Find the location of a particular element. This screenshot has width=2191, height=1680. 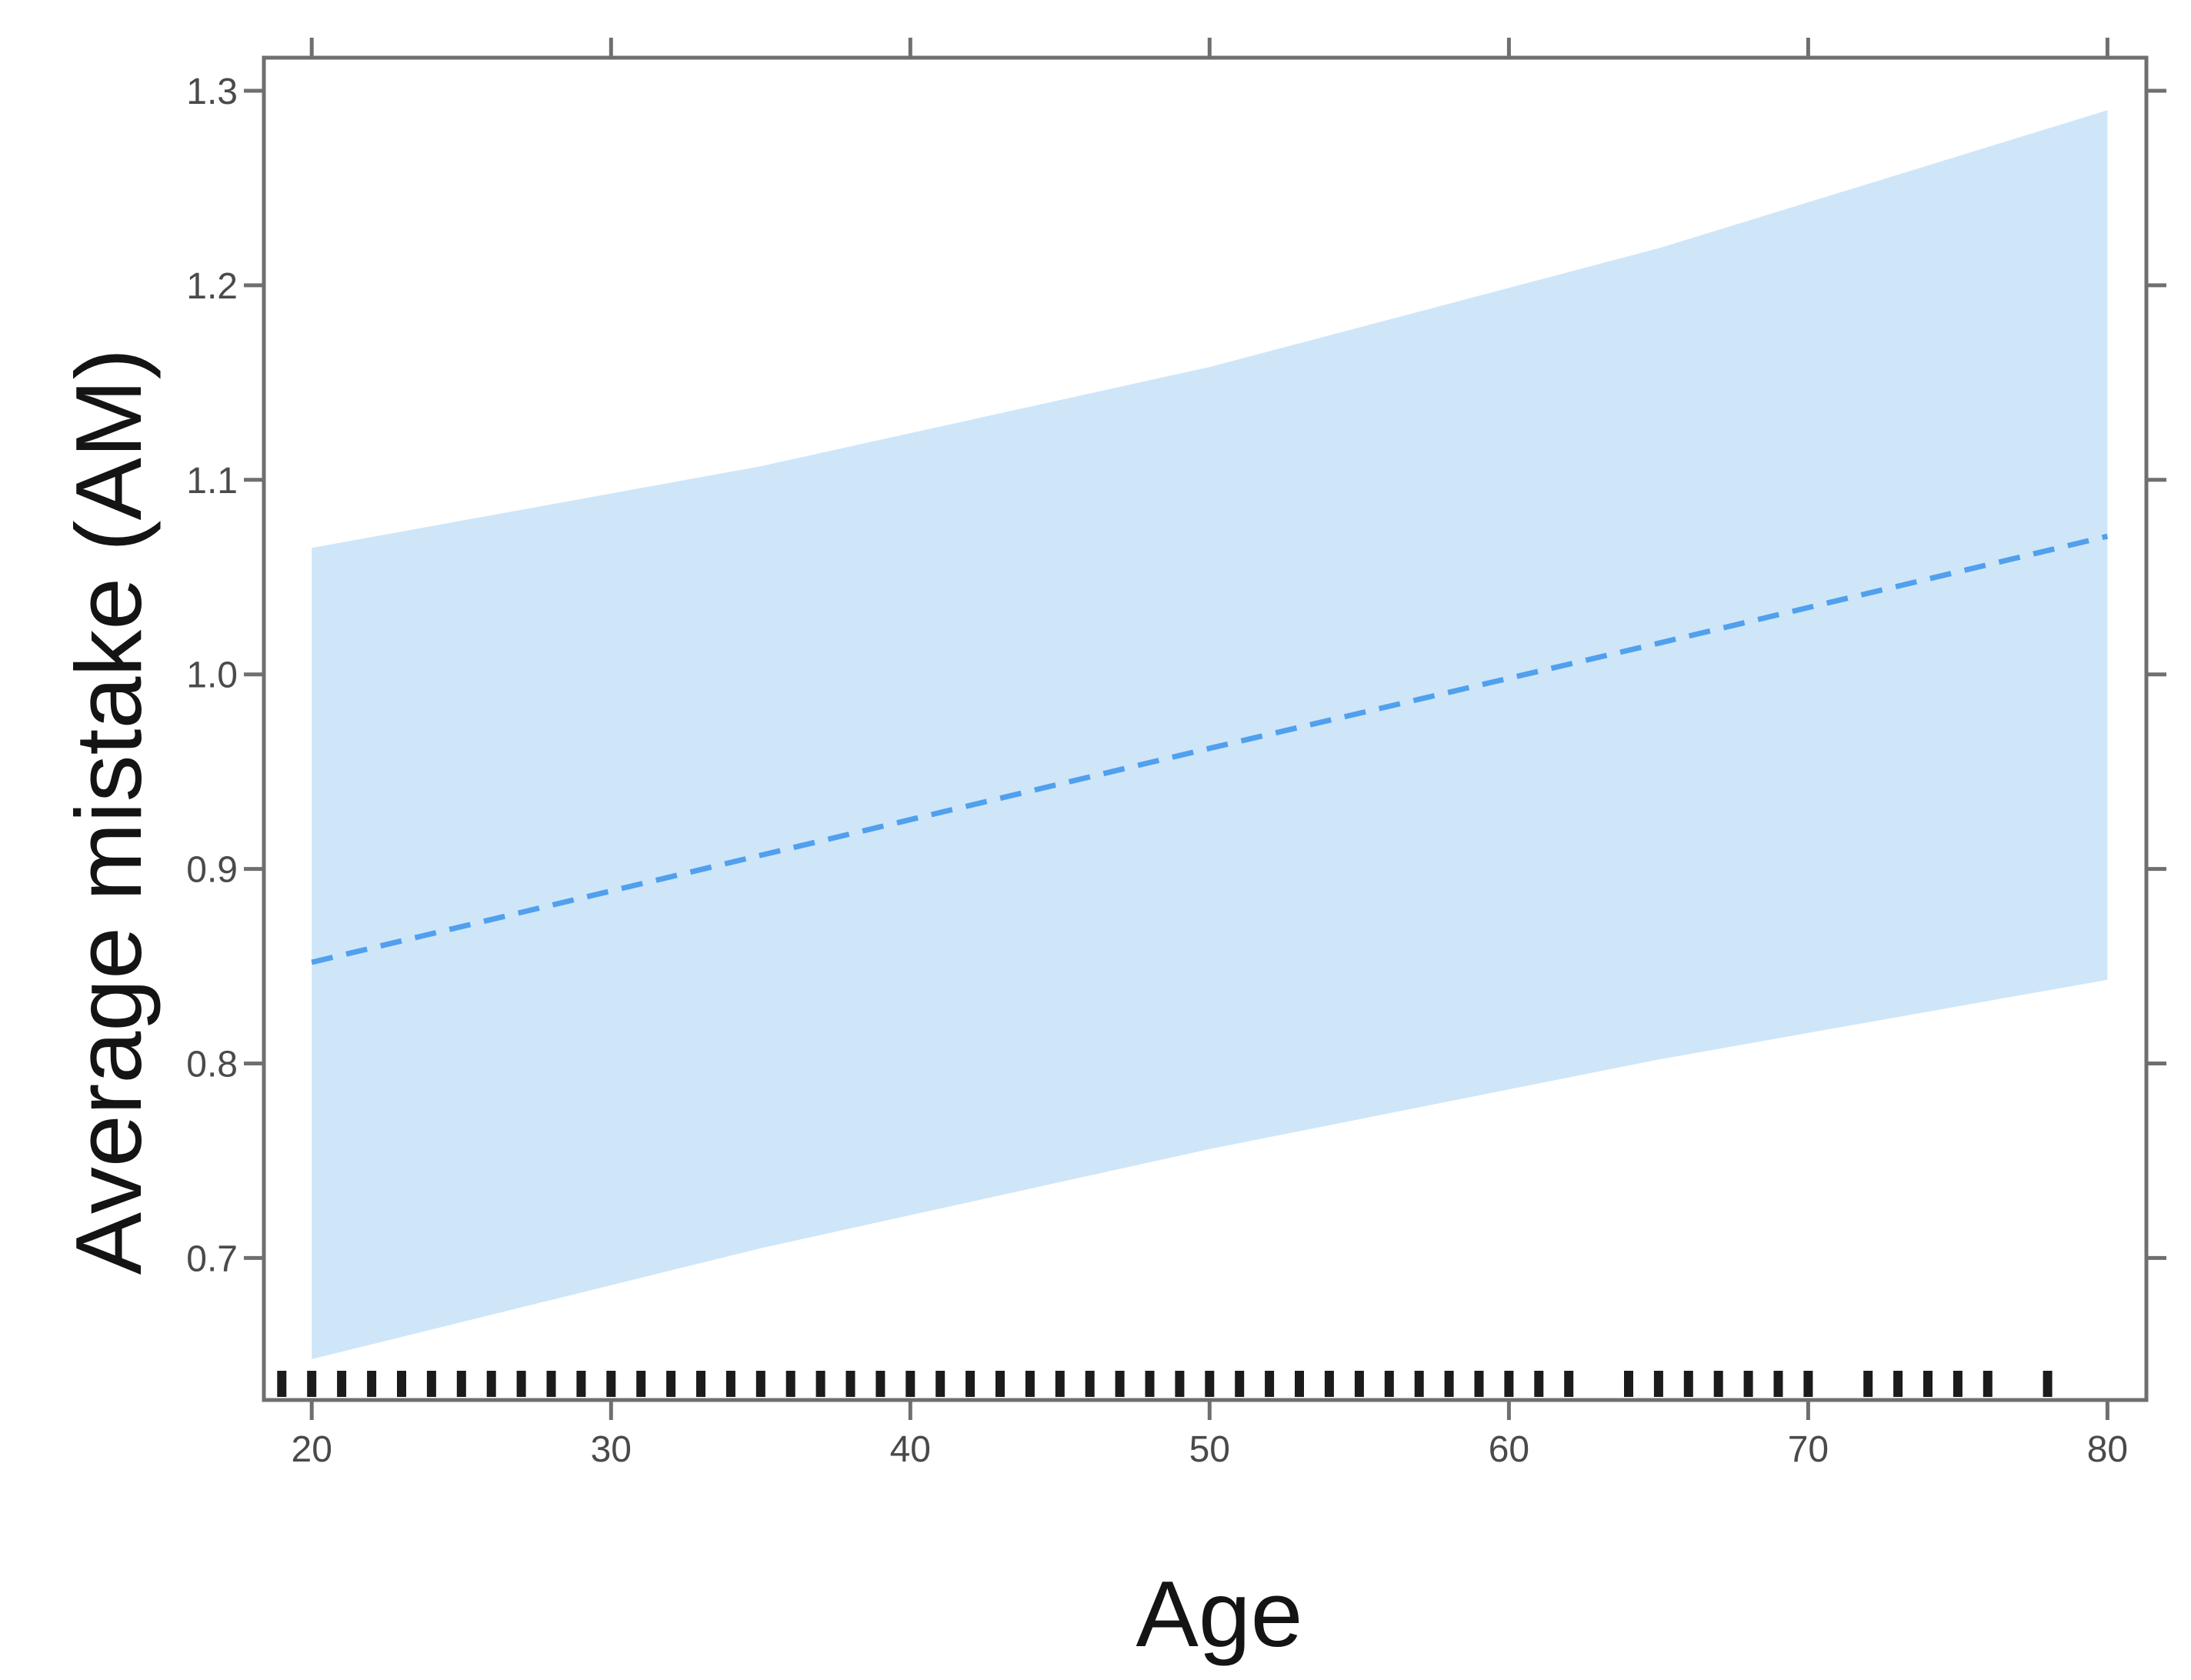

y-tick-label: 0.9 is located at coordinates (212, 871).